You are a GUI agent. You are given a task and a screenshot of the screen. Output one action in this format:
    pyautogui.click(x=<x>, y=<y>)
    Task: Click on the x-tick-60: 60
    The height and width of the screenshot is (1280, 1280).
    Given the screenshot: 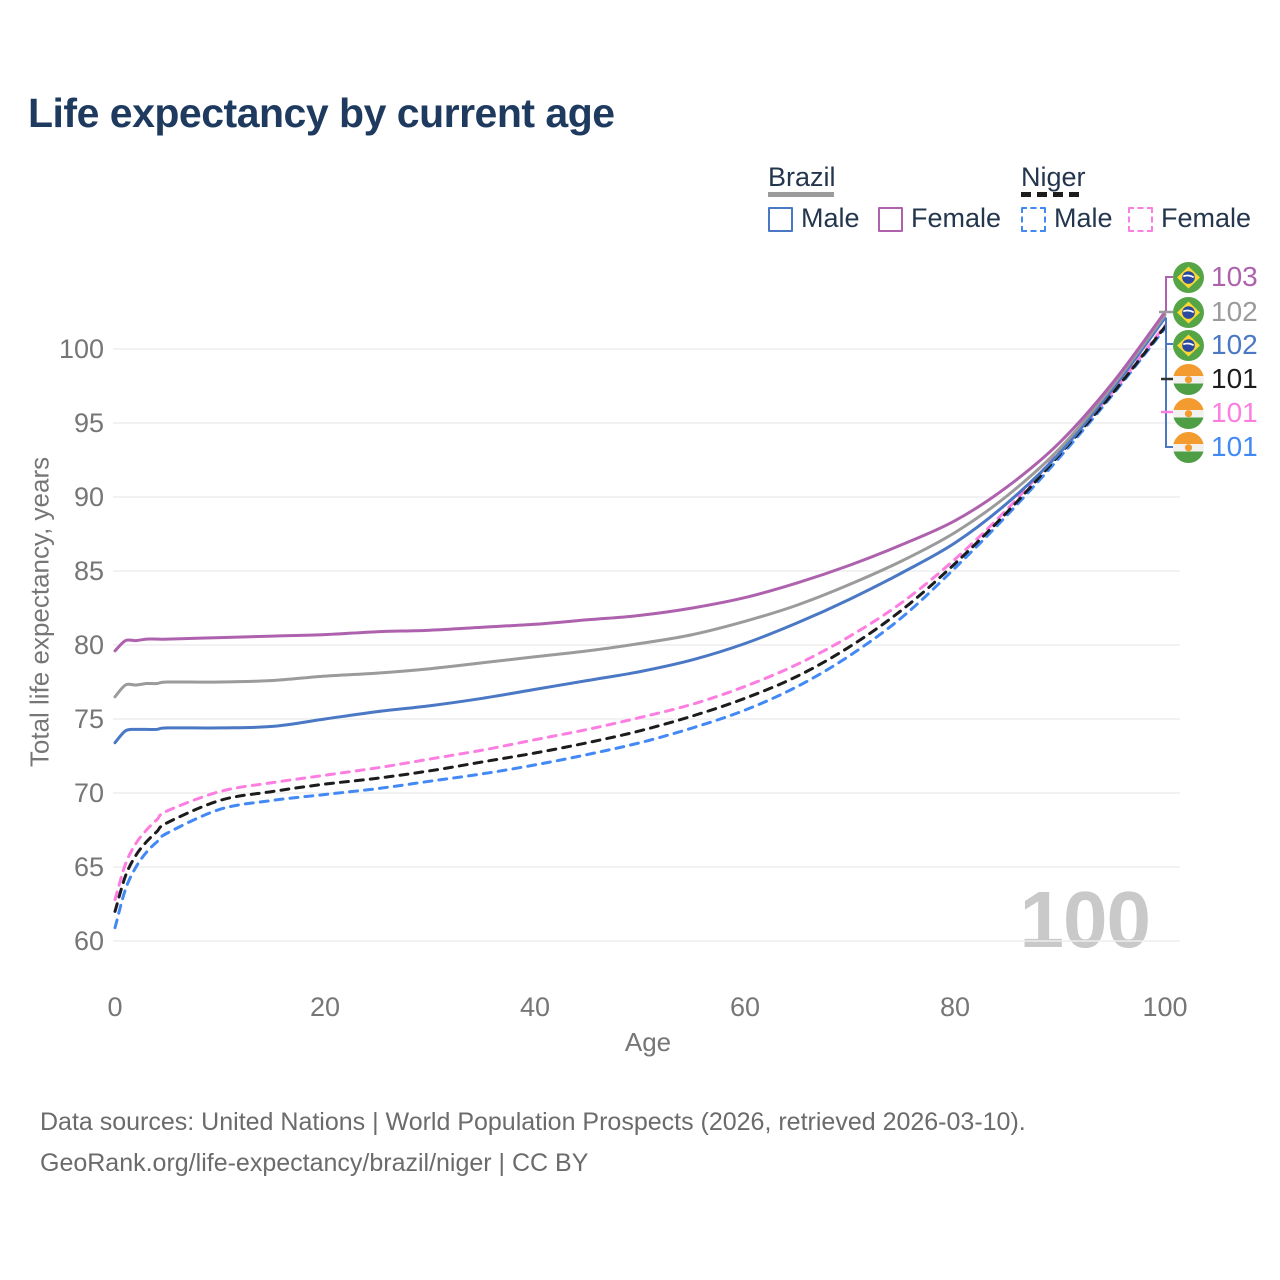 What is the action you would take?
    pyautogui.click(x=745, y=1007)
    